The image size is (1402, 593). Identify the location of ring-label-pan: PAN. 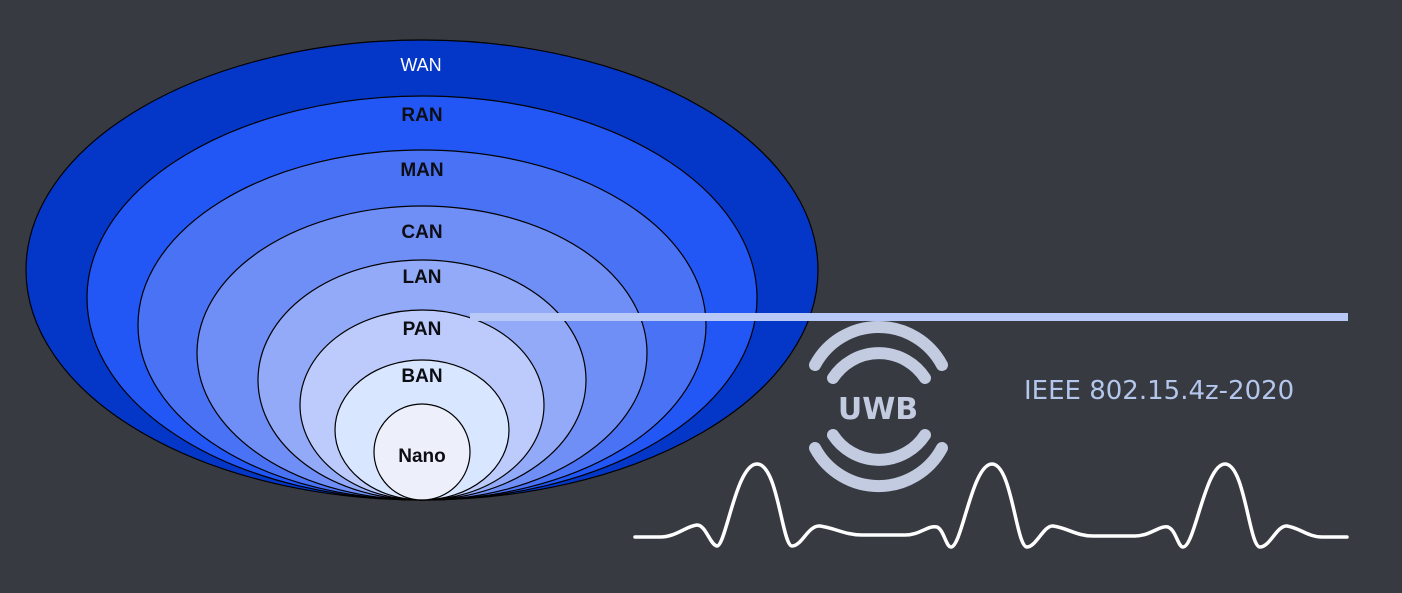
(422, 329).